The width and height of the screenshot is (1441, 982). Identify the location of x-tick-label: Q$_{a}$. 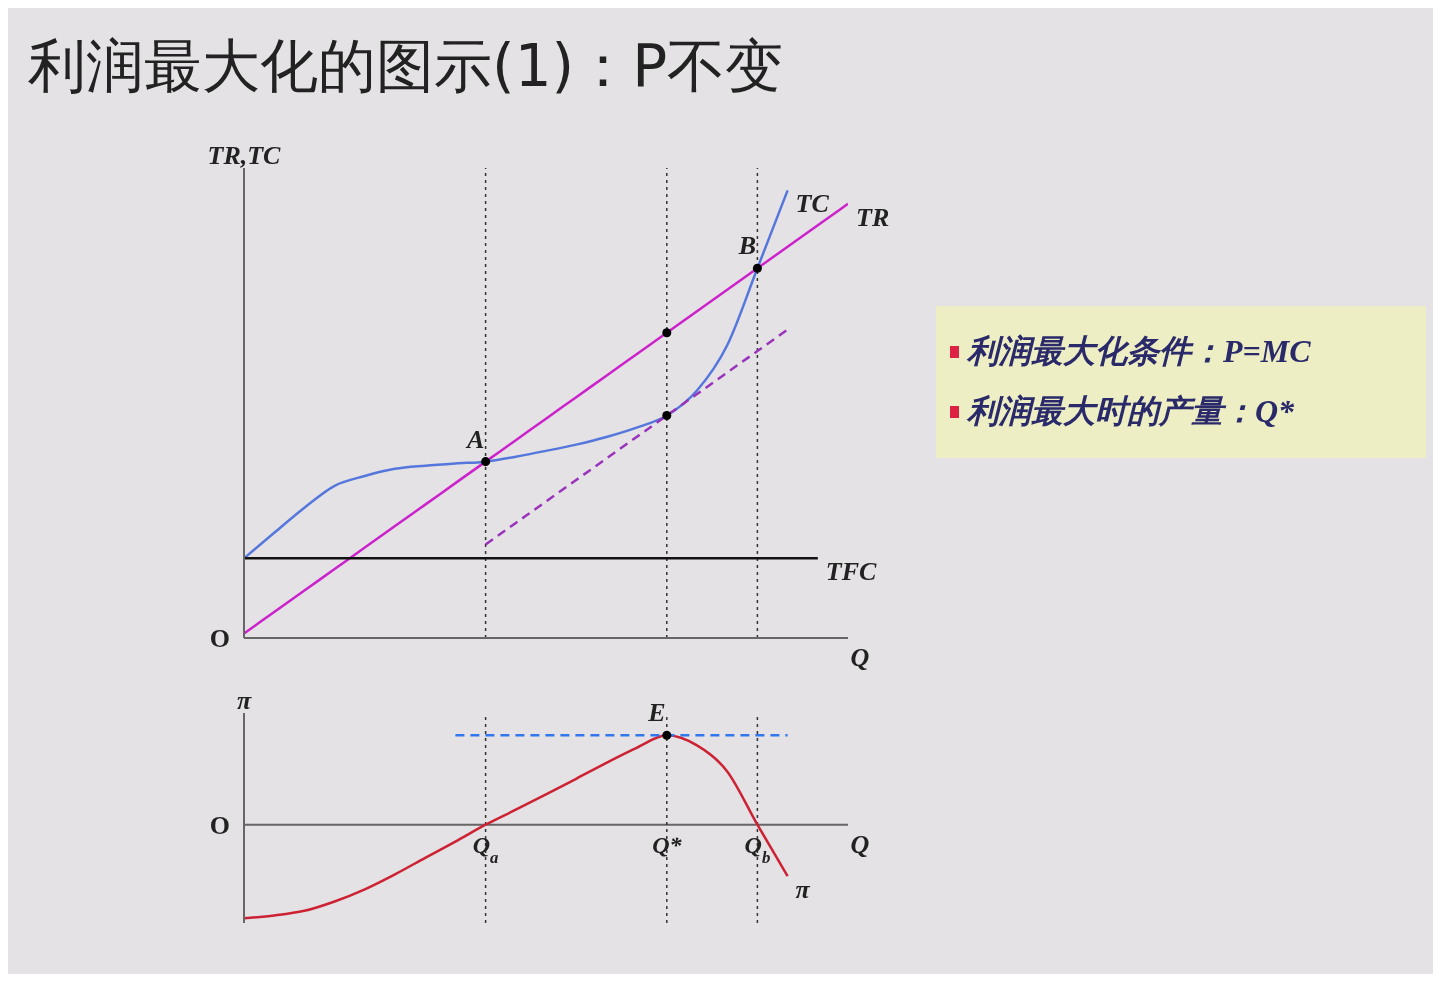
(485, 849).